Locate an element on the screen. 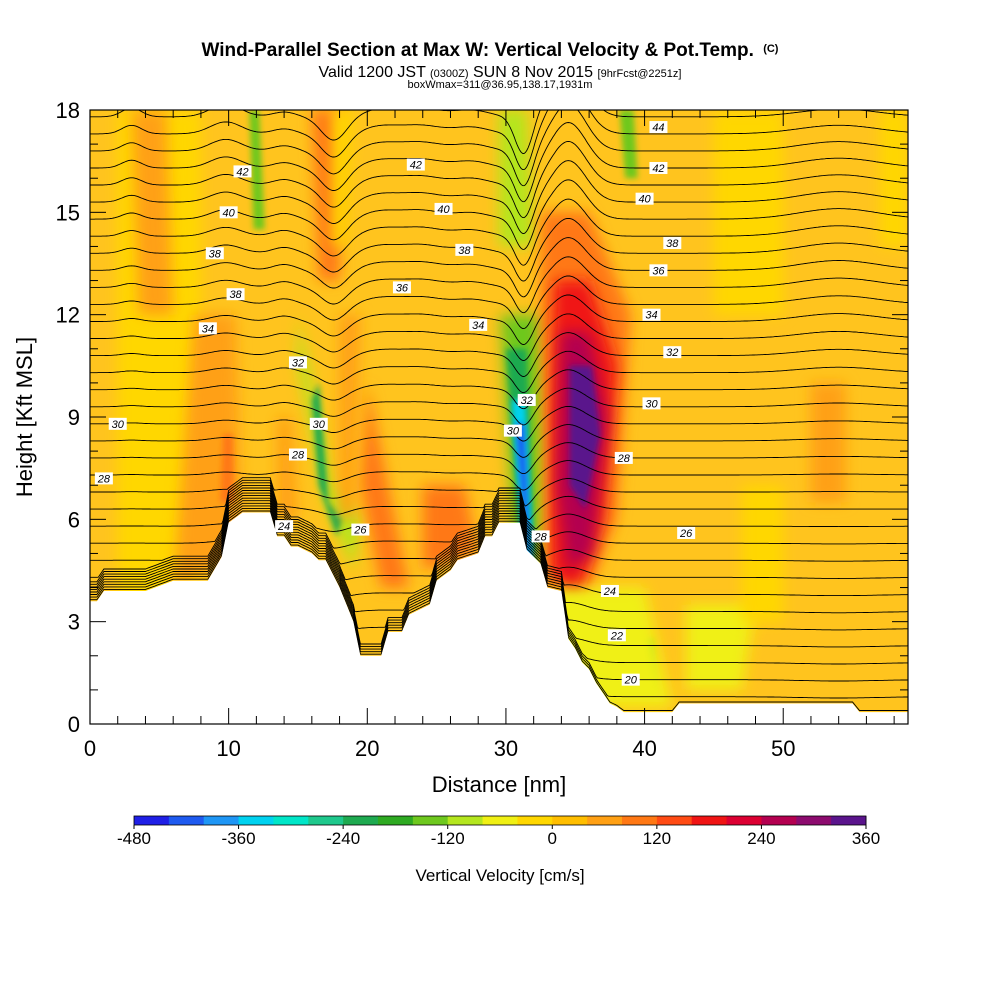  contour-label-text: 44 is located at coordinates (658, 128).